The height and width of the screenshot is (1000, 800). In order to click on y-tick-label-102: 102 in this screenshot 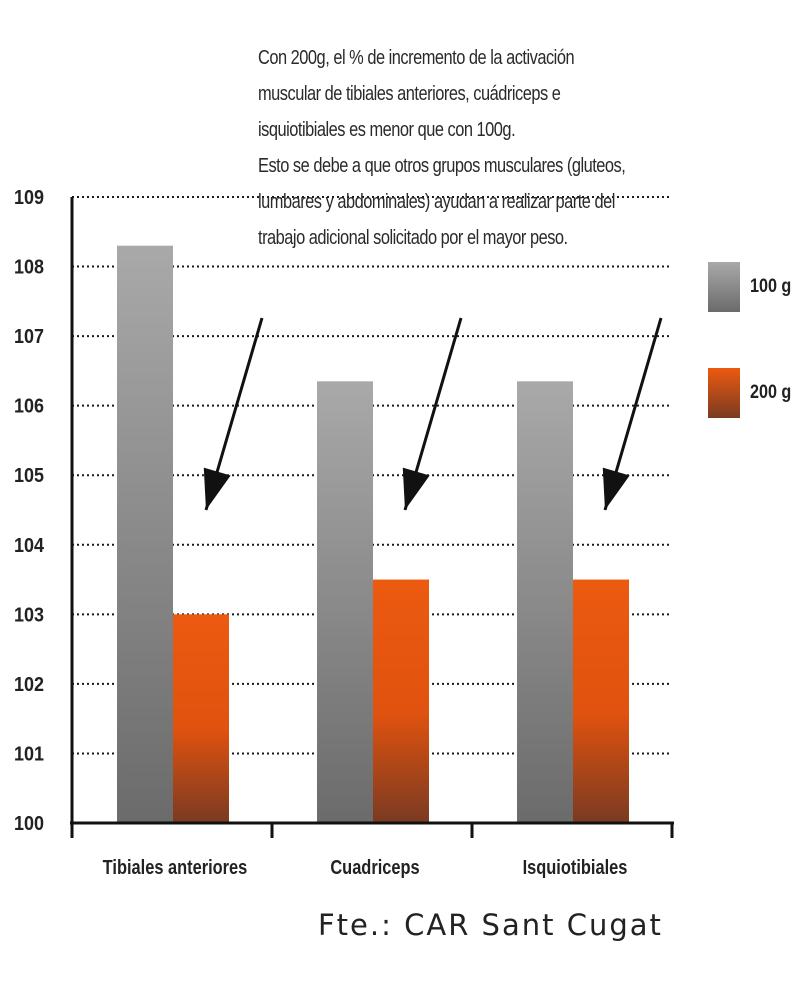, I will do `click(29, 685)`.